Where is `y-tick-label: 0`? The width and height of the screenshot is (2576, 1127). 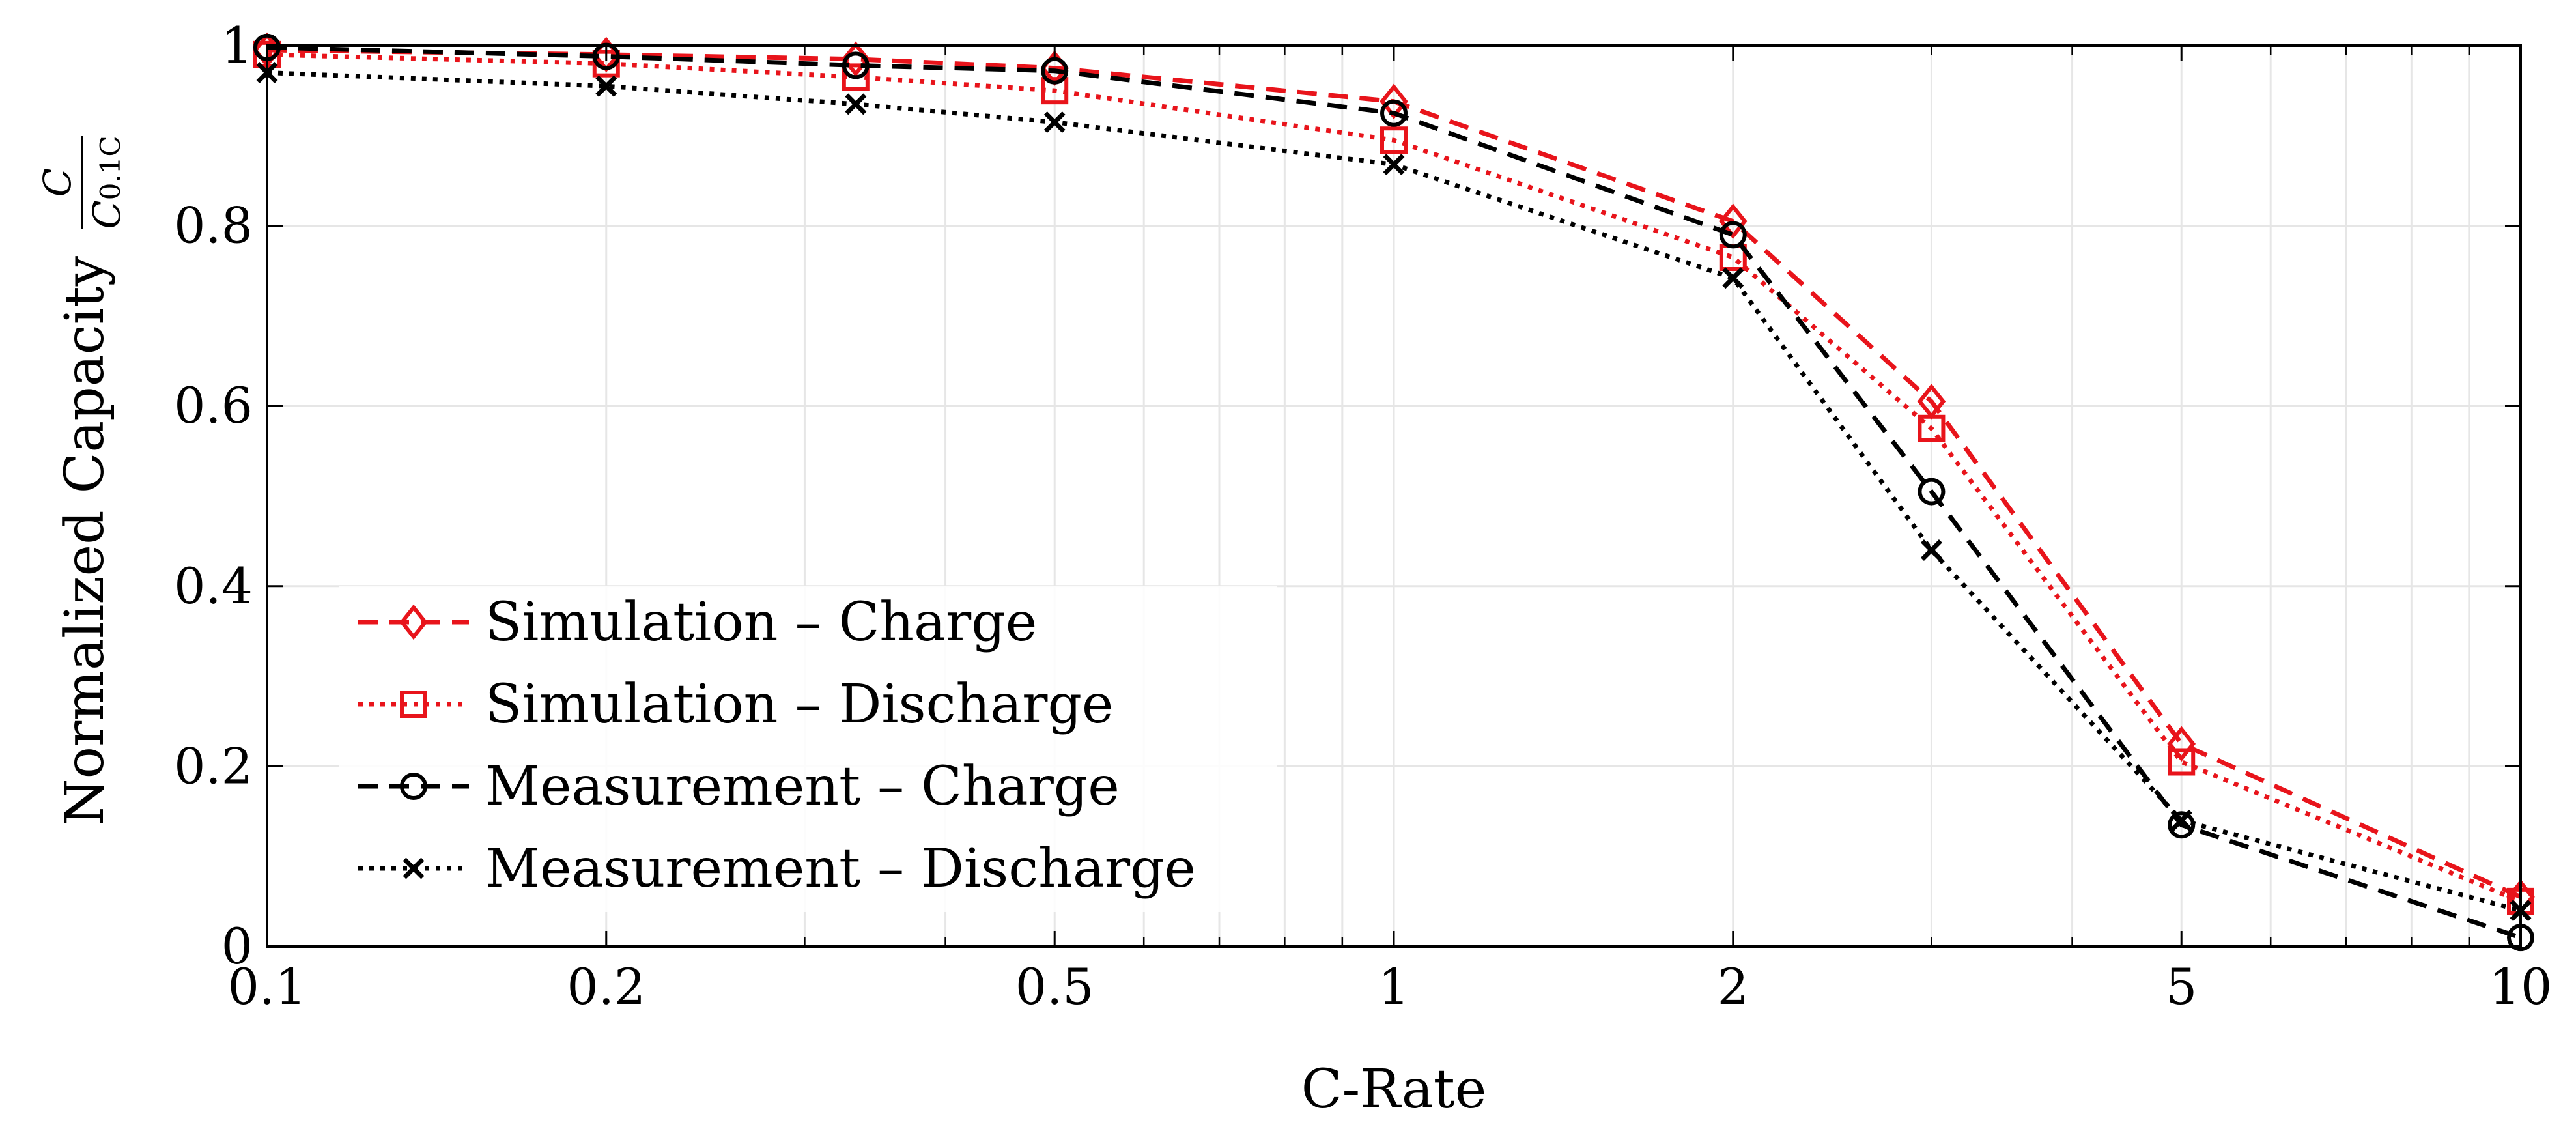
y-tick-label: 0 is located at coordinates (237, 946).